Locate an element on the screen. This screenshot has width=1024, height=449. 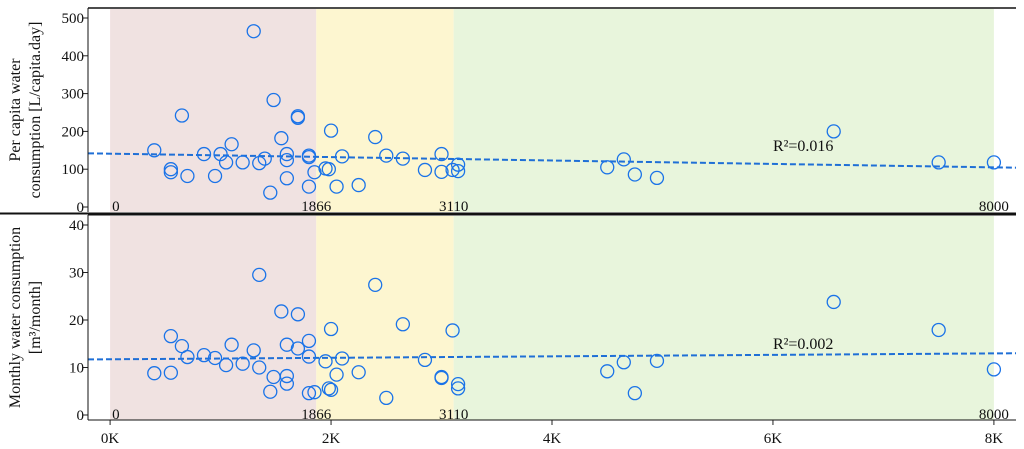
panel-bottom-r2-annotation: R²=0.002 is located at coordinates (803, 344).